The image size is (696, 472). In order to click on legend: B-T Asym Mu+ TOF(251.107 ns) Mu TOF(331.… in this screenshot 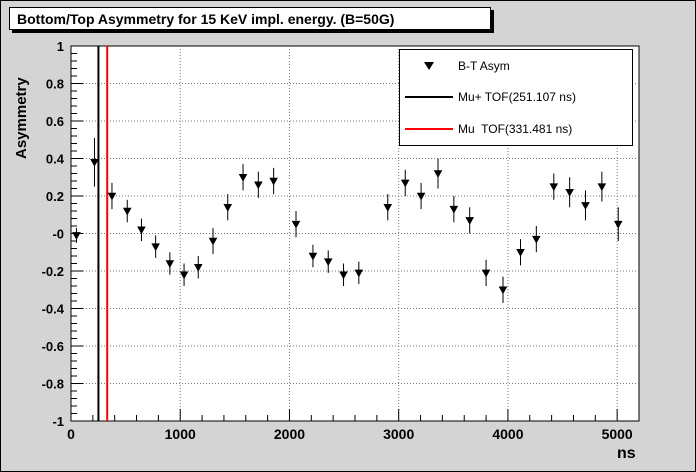, I will do `click(516, 97)`.